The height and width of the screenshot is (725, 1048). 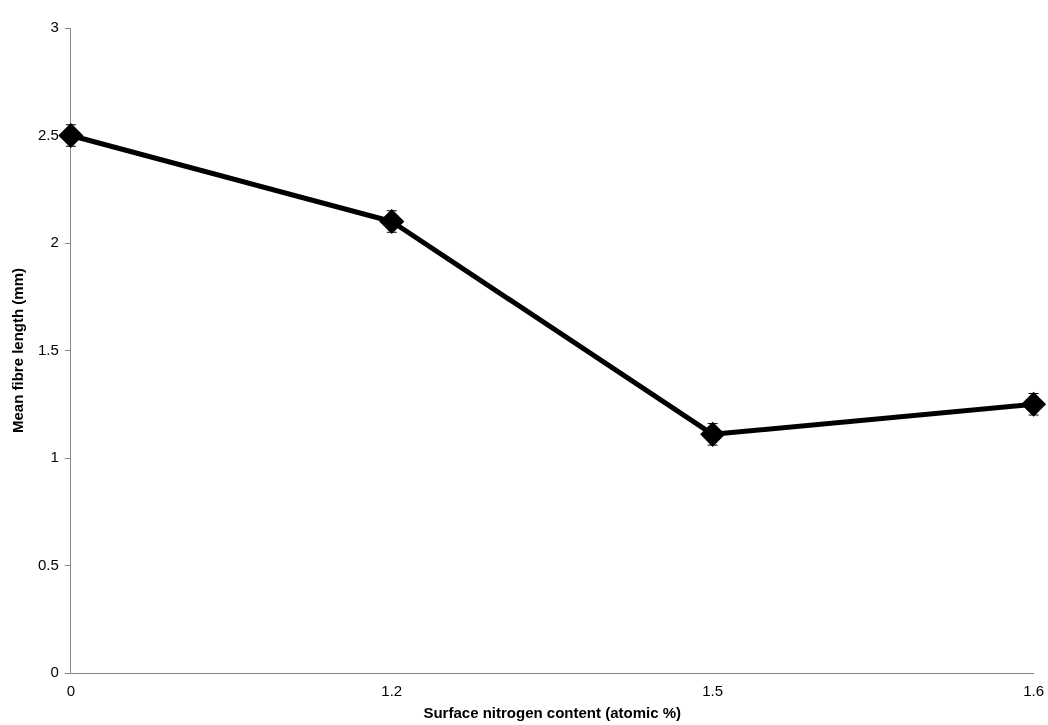 I want to click on y-tick-label: 1, so click(x=54, y=457).